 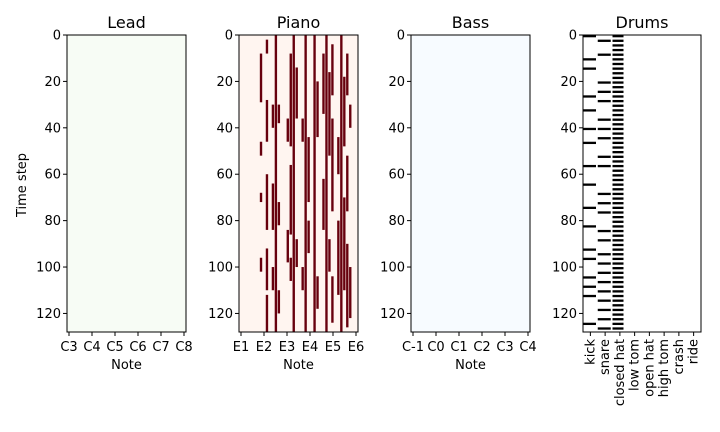 I want to click on panel-2-frame, so click(x=470, y=183).